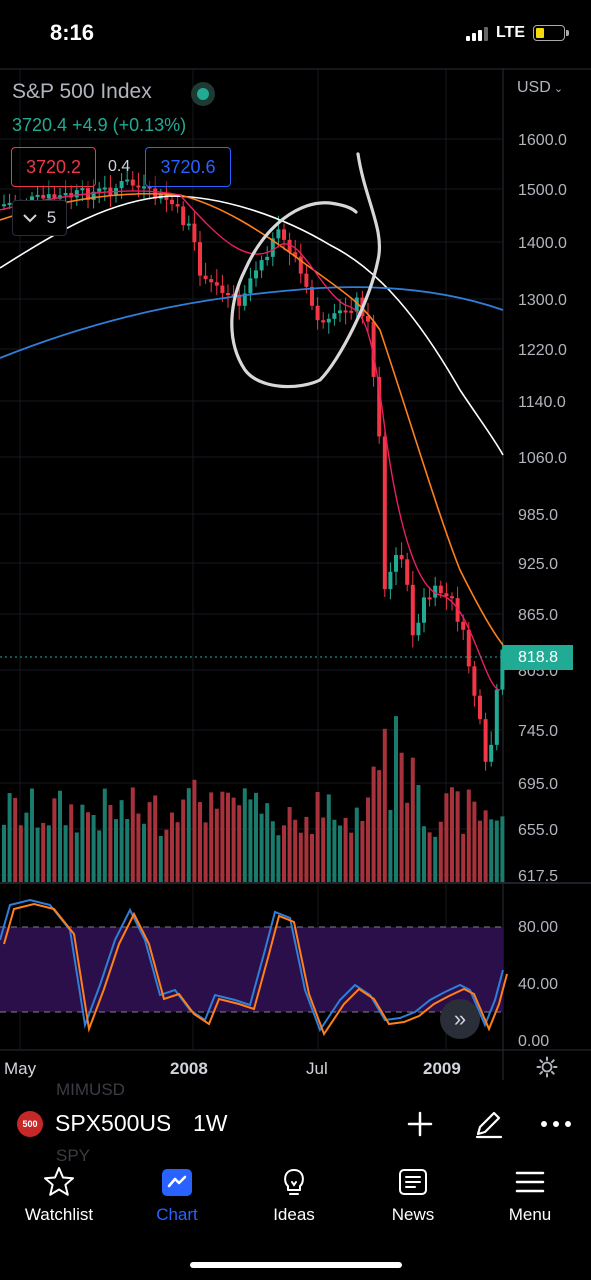  What do you see at coordinates (538, 564) in the screenshot?
I see `price-axis-label: 925.0` at bounding box center [538, 564].